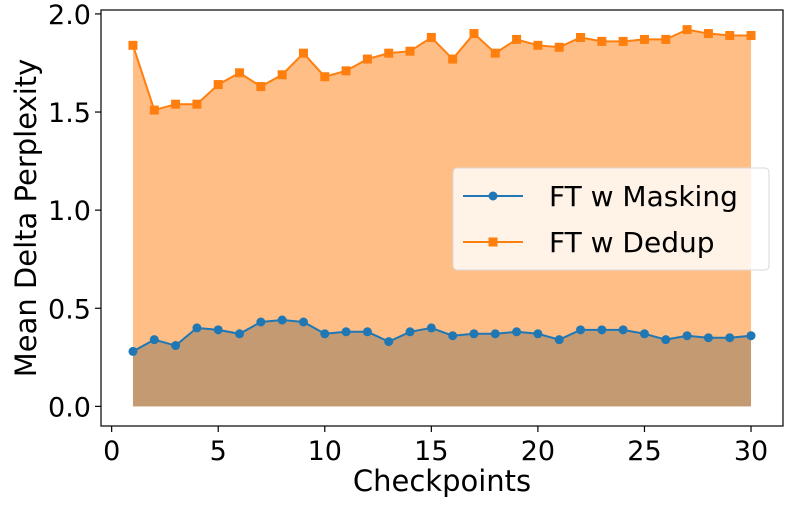  I want to click on x-tick-label: 25, so click(644, 451).